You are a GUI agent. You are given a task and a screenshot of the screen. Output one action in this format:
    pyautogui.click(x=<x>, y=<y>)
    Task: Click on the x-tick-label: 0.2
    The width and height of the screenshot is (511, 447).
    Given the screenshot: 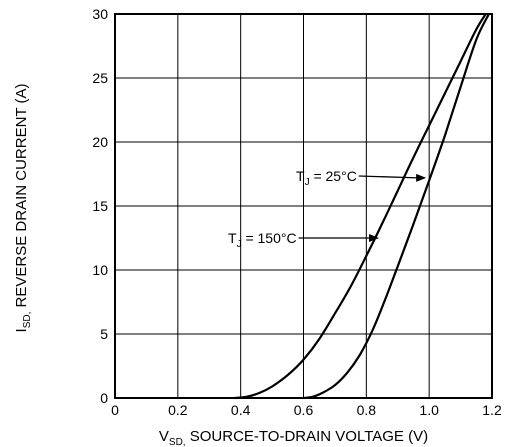 What is the action you would take?
    pyautogui.click(x=178, y=410)
    